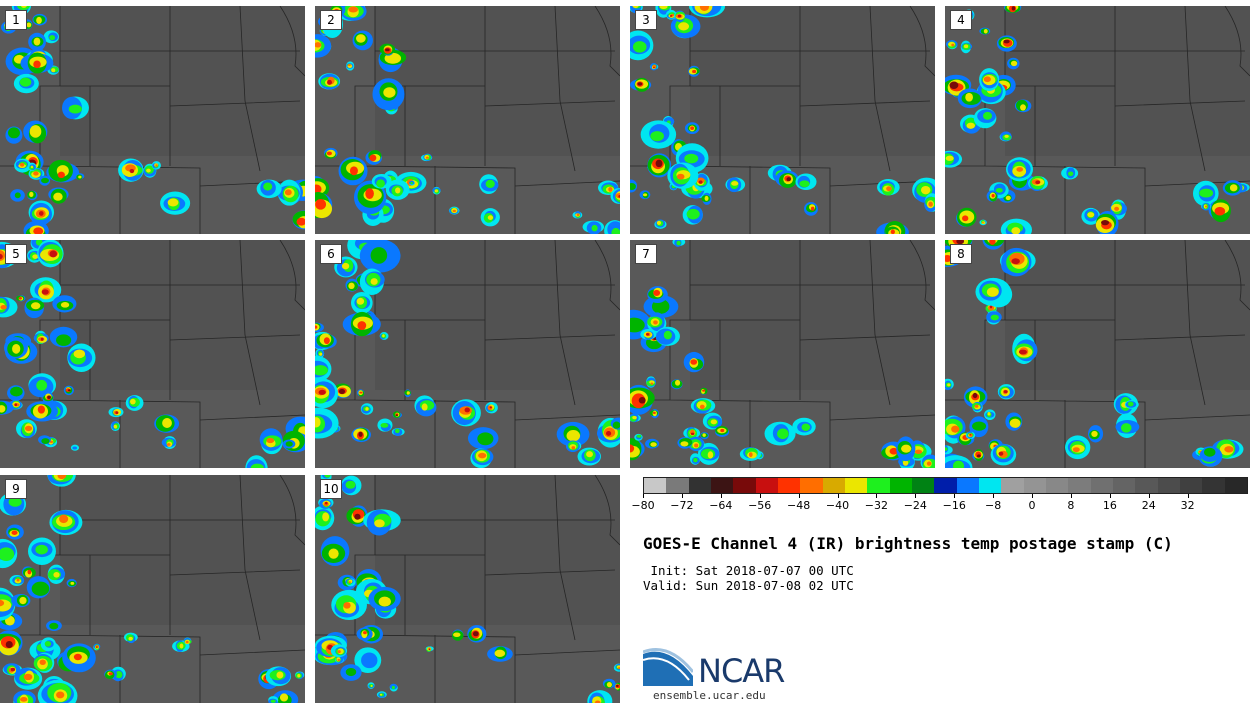 This screenshot has height=703, width=1260. I want to click on site-url: ensemble.ucar.edu, so click(709, 695).